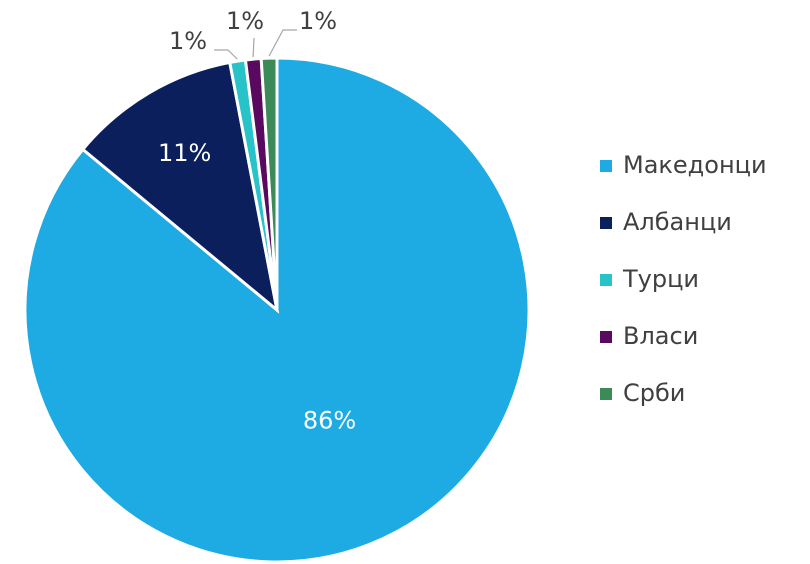 This screenshot has height=564, width=810. Describe the element at coordinates (660, 279) in the screenshot. I see `legend-label: Турци` at that location.